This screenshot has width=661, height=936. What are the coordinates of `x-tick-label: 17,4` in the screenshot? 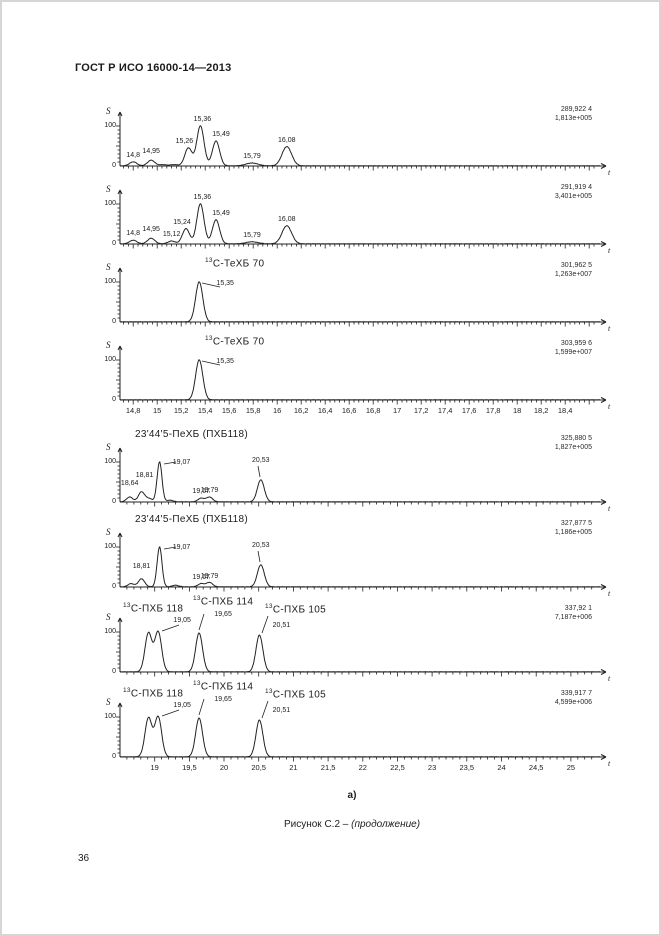 It's located at (445, 410).